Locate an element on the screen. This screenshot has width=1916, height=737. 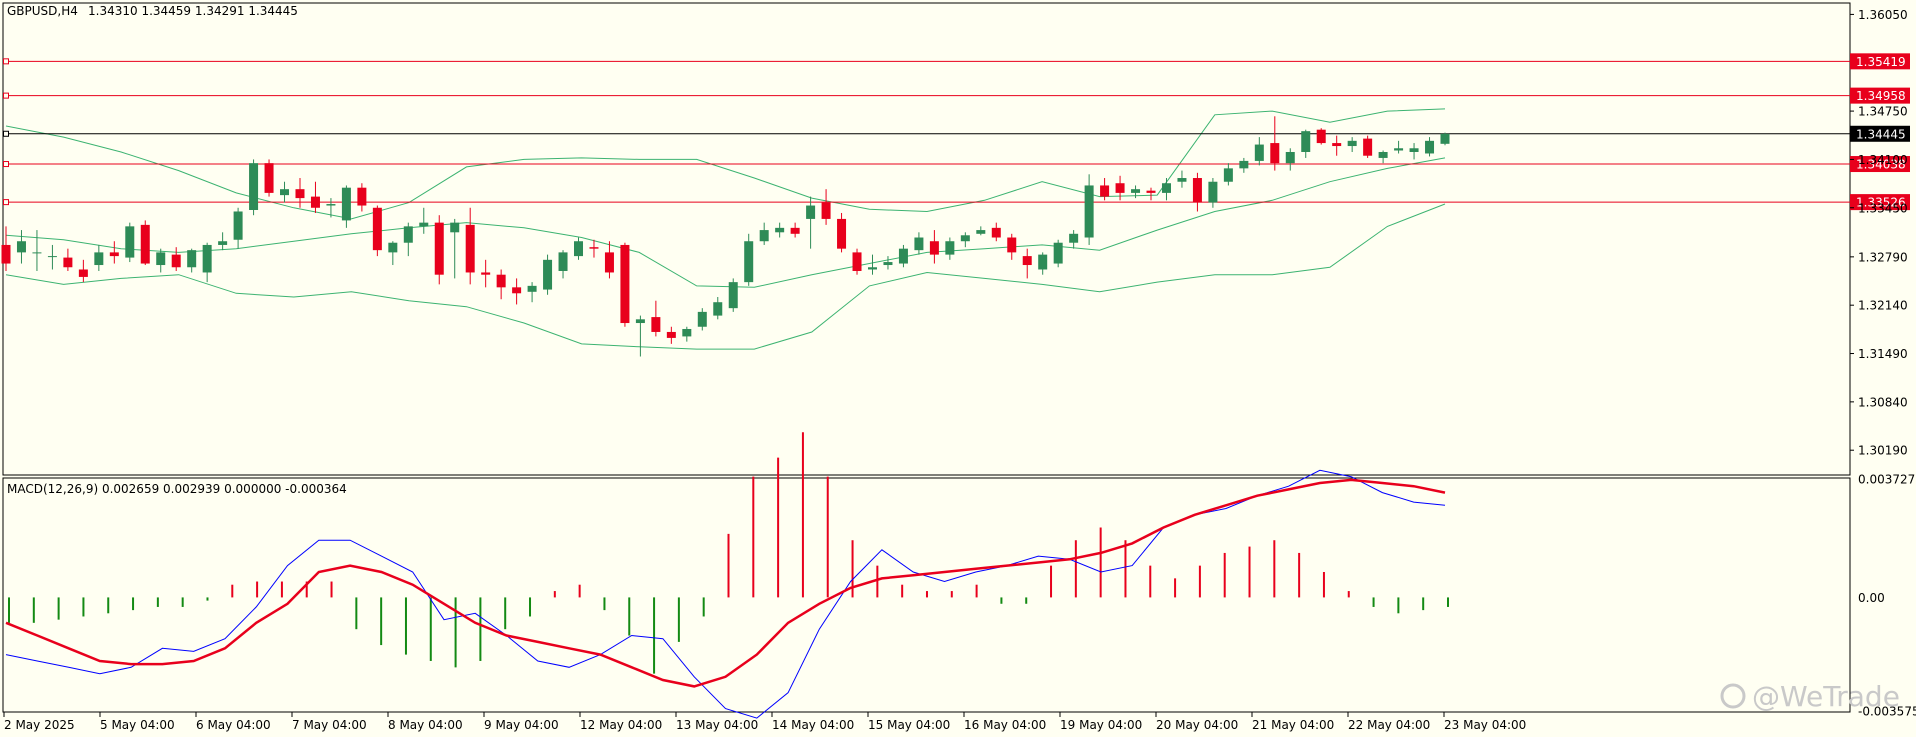
wetrade-icon is located at coordinates (1733, 696).